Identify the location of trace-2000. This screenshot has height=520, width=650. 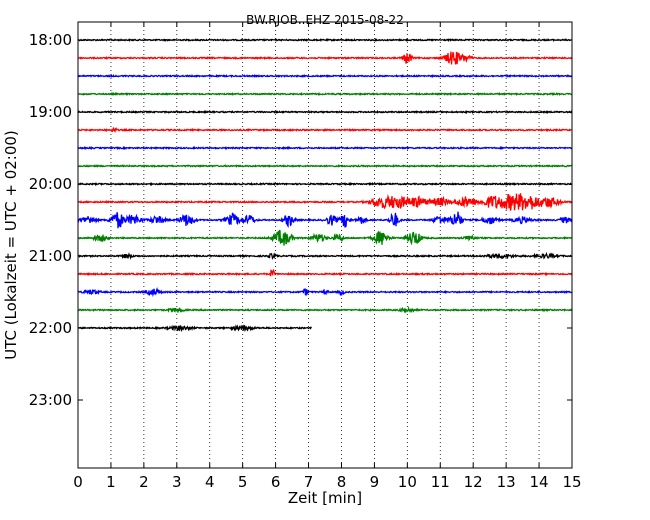
(325, 184).